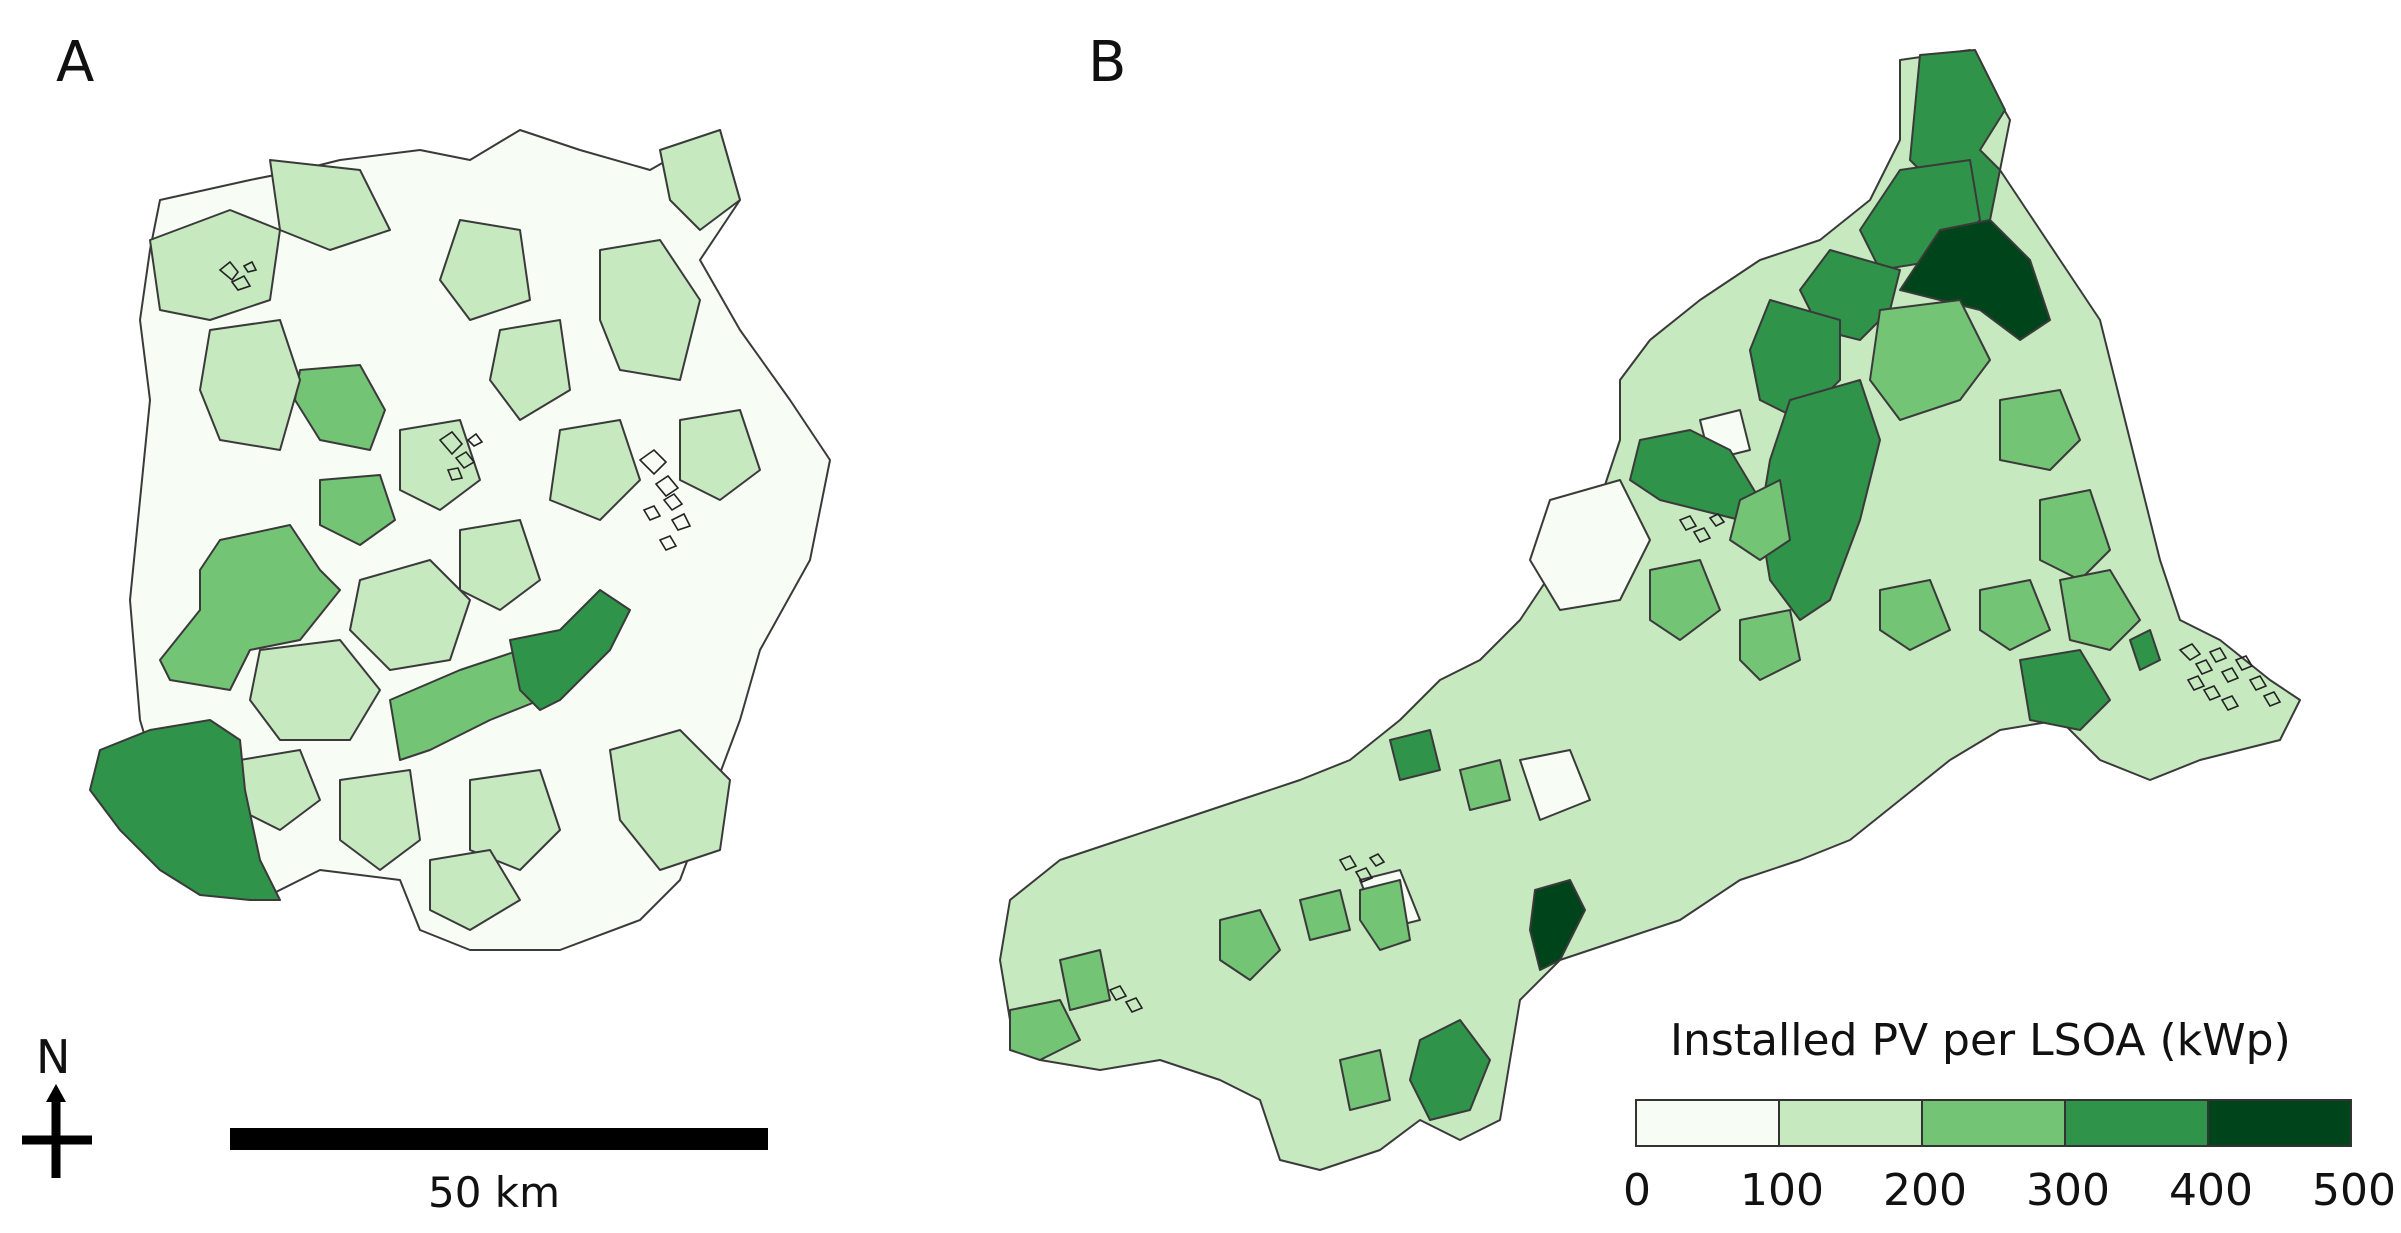  What do you see at coordinates (1980, 1040) in the screenshot?
I see `legend-title: Installed PV per LSOA (kWp)` at bounding box center [1980, 1040].